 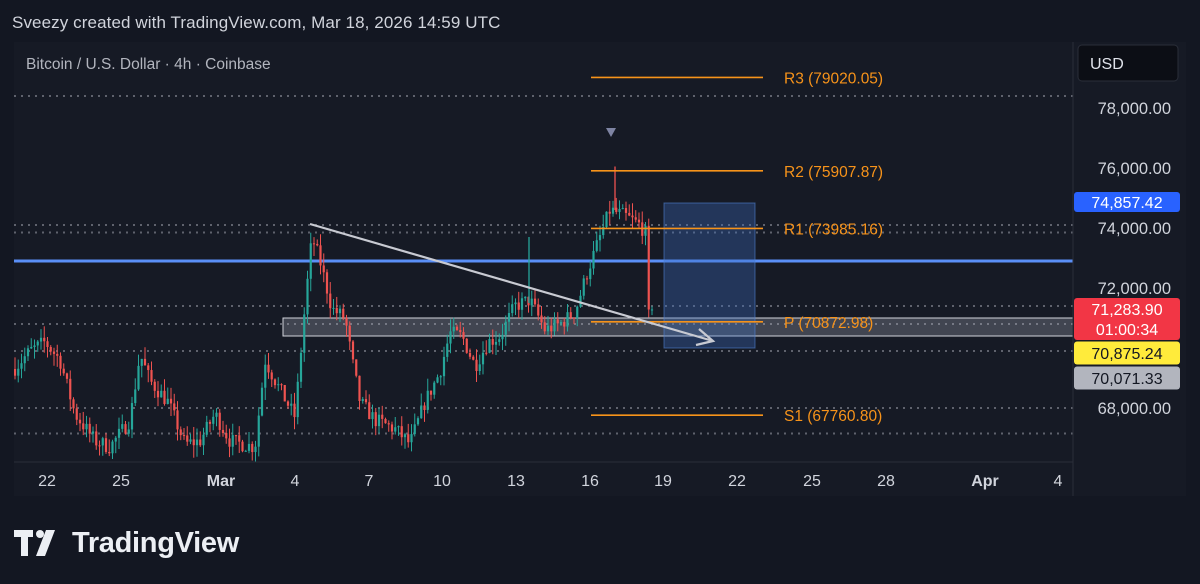 What do you see at coordinates (155, 542) in the screenshot?
I see `tradingview-wordmark: TradingView` at bounding box center [155, 542].